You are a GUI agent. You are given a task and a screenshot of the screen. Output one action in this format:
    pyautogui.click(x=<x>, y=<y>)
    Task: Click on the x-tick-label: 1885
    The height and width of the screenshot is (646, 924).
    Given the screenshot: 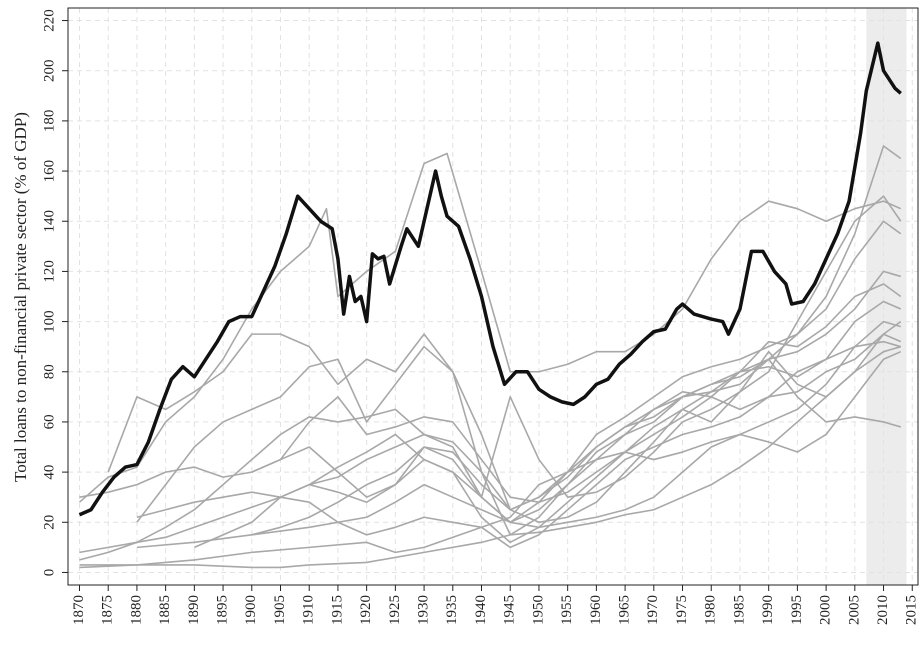 What is the action you would take?
    pyautogui.click(x=165, y=610)
    